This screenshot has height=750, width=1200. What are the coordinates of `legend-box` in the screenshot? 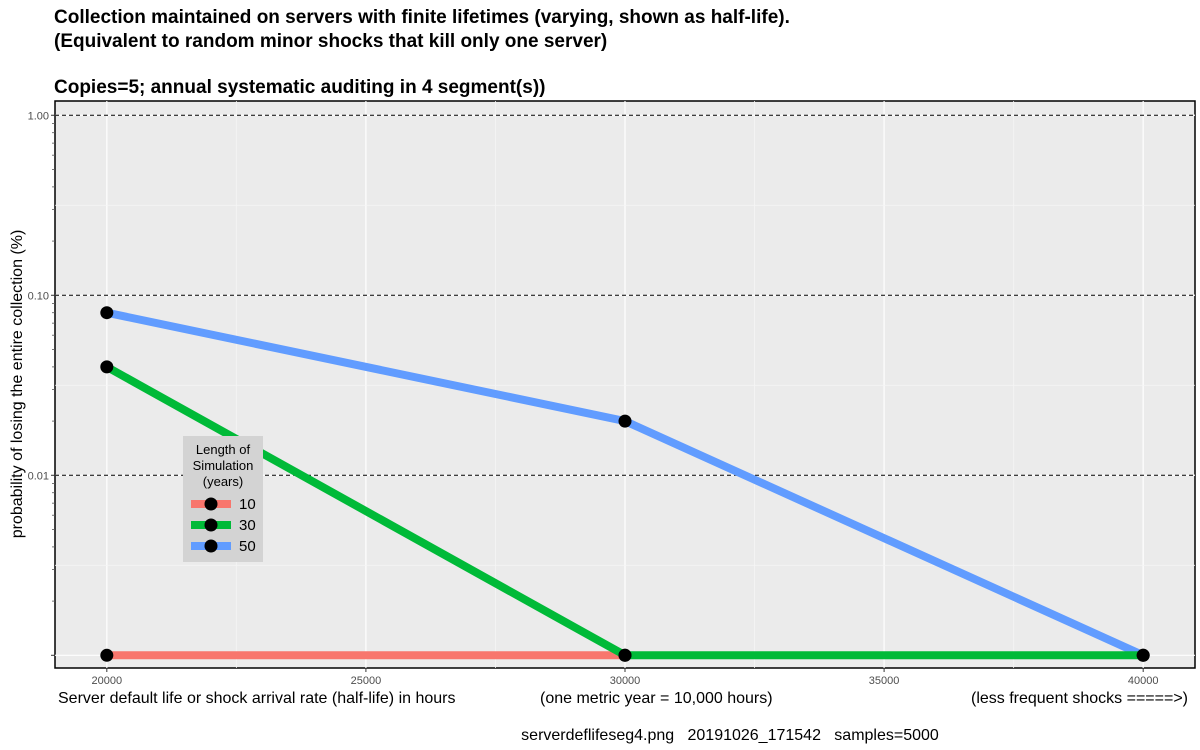 It's located at (223, 499).